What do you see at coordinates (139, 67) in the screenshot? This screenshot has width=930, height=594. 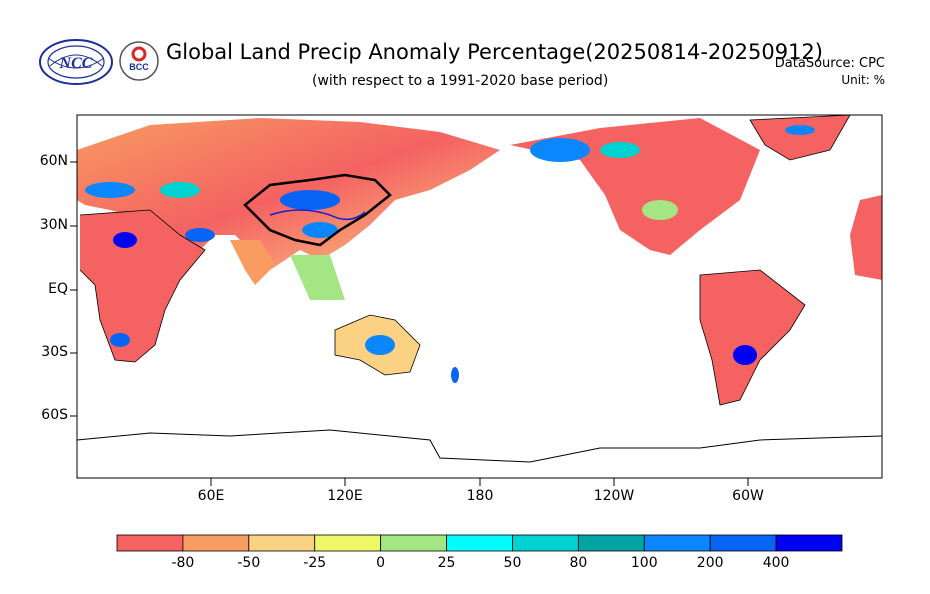 I see `bcc-logo-text: BCC` at bounding box center [139, 67].